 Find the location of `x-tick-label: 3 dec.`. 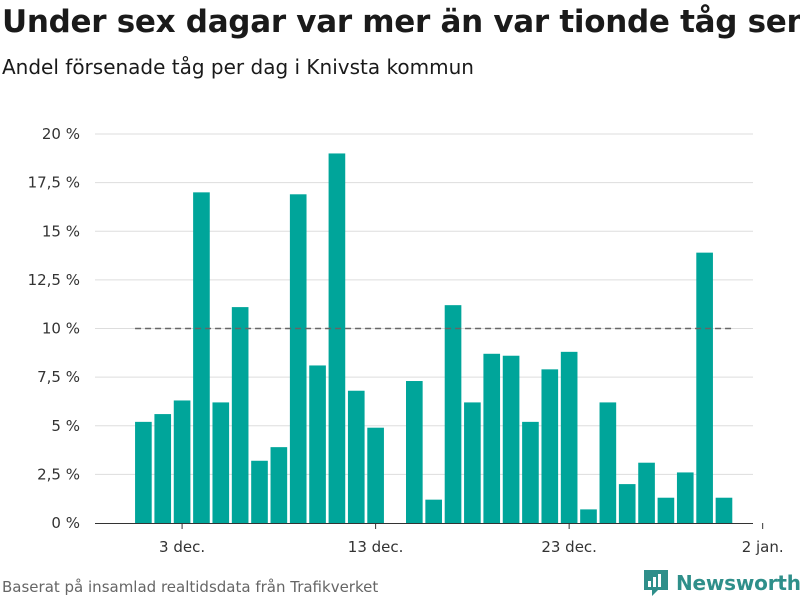

x-tick-label: 3 dec. is located at coordinates (182, 547).